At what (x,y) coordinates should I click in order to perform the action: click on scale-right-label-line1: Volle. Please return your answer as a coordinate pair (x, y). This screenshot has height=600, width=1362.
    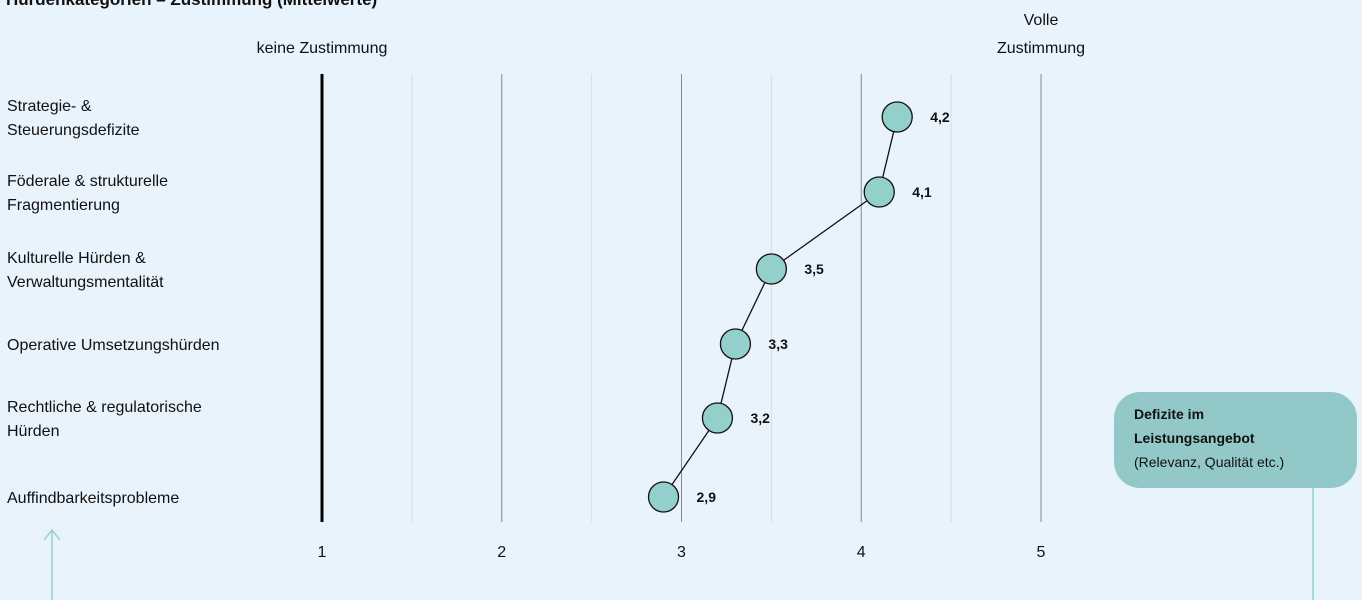
    Looking at the image, I should click on (1041, 20).